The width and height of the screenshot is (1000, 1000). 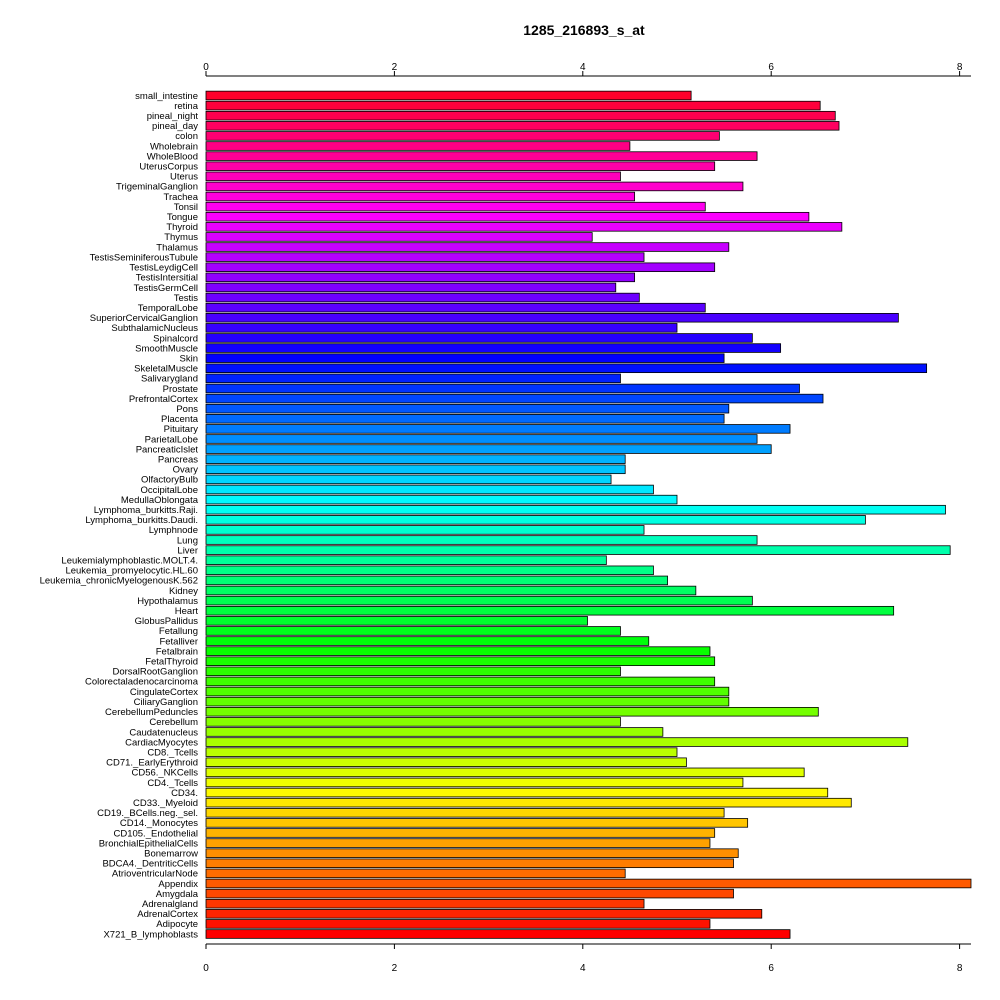 What do you see at coordinates (434, 732) in the screenshot?
I see `bar-Caudatenucleus` at bounding box center [434, 732].